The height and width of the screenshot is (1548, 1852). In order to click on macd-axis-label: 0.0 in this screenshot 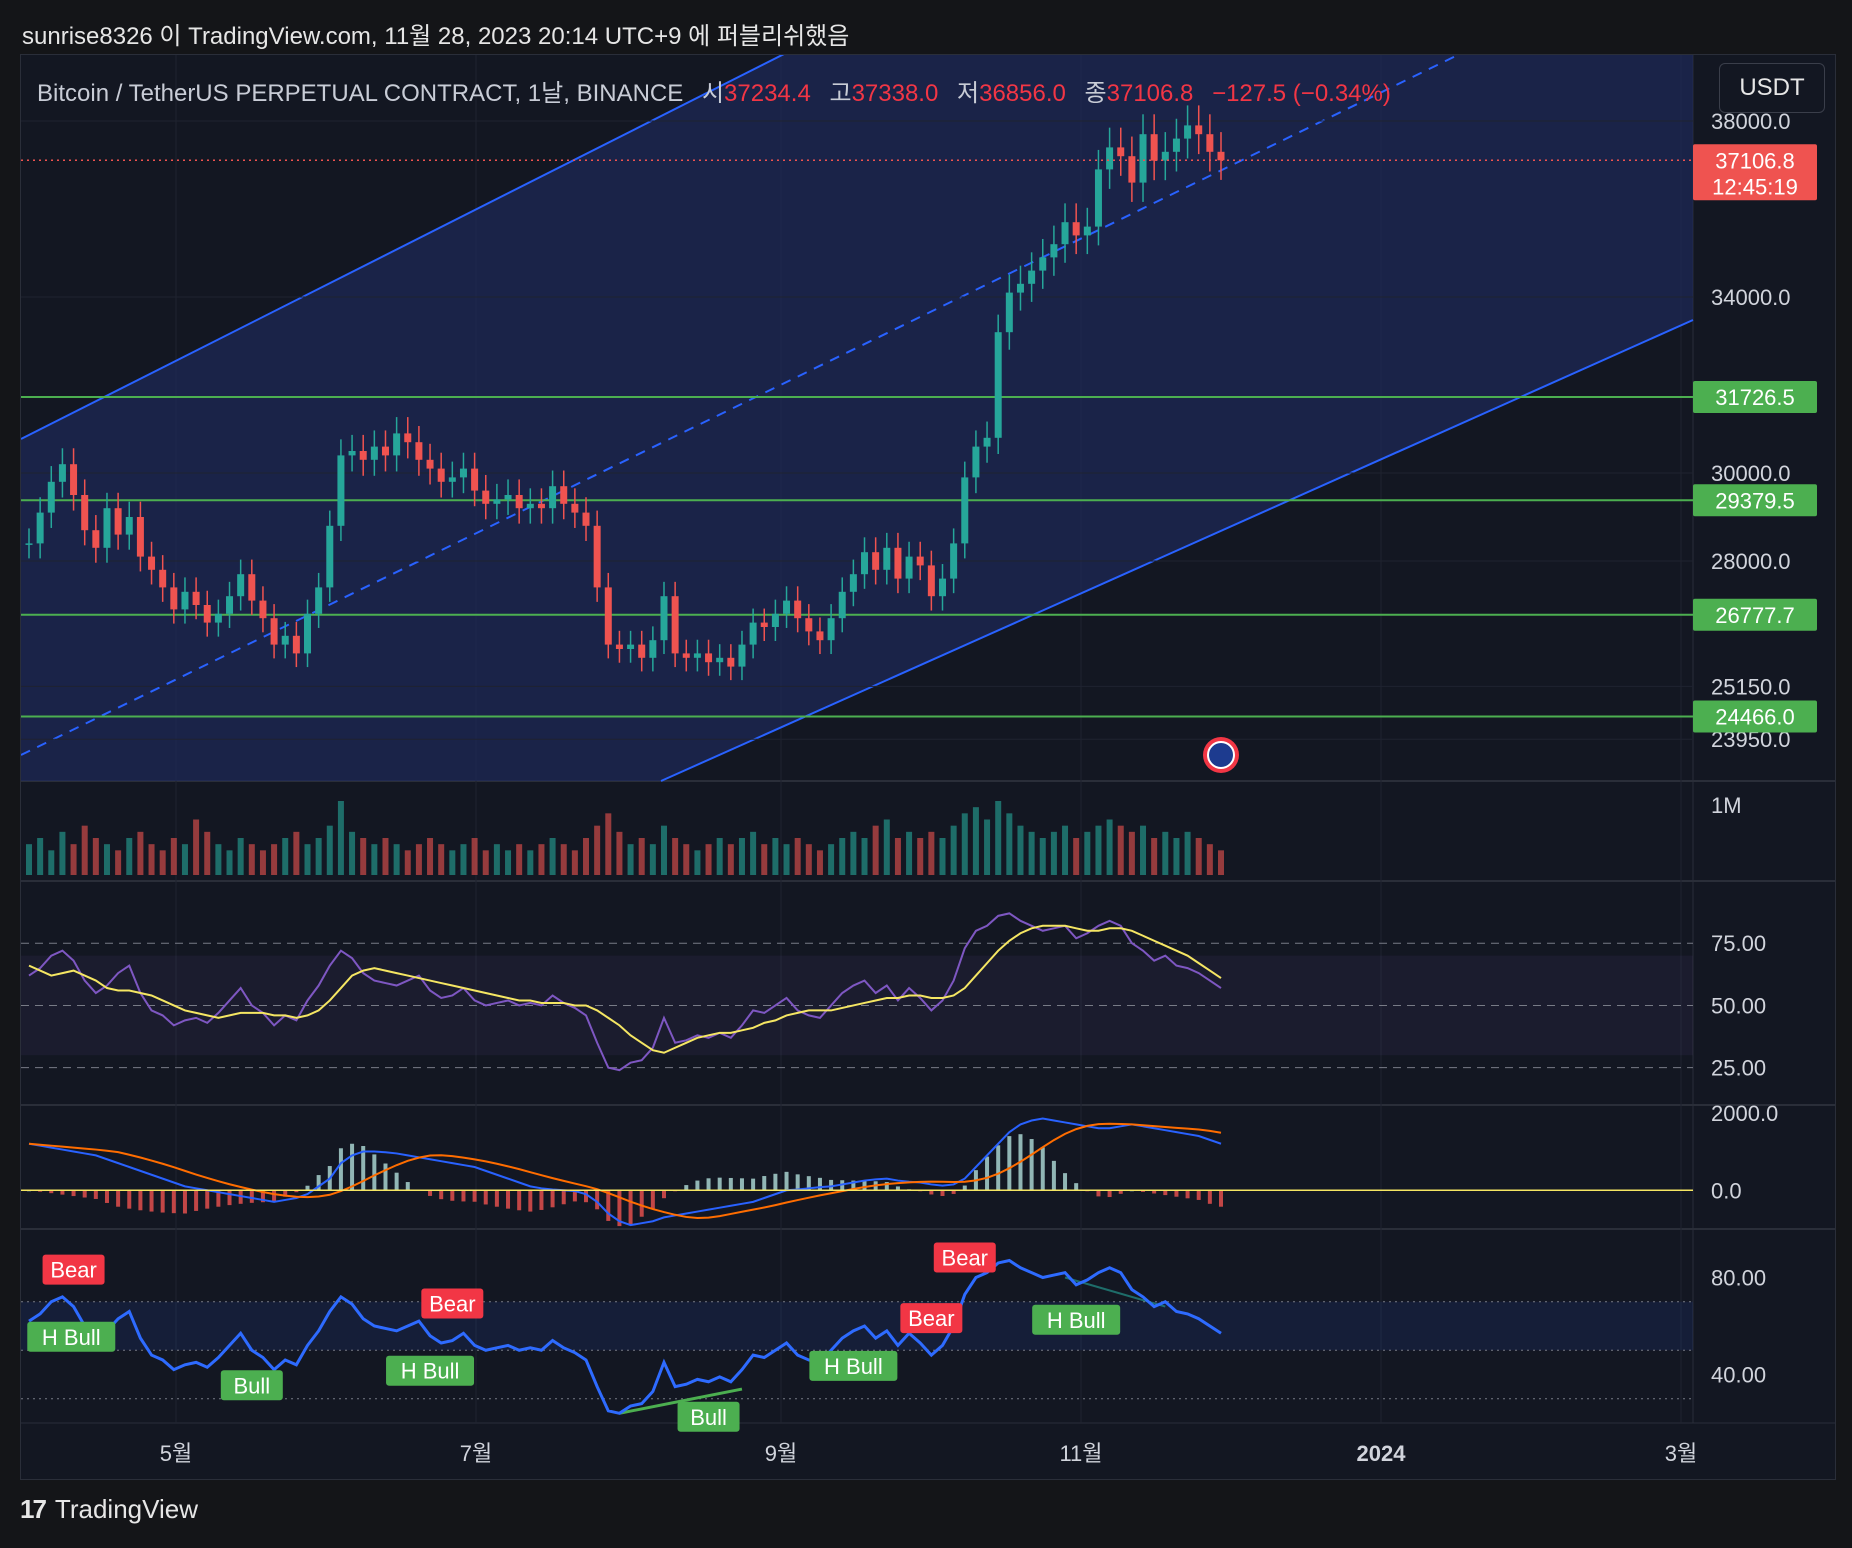, I will do `click(1726, 1190)`.